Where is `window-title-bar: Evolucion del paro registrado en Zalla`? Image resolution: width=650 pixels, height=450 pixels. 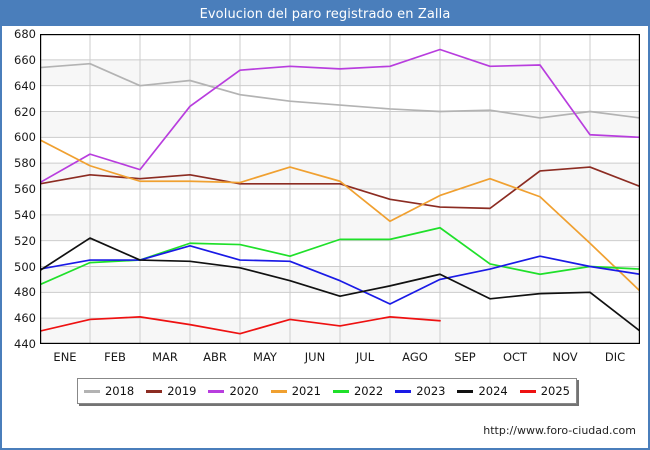 window-title-bar: Evolucion del paro registrado en Zalla is located at coordinates (325, 14).